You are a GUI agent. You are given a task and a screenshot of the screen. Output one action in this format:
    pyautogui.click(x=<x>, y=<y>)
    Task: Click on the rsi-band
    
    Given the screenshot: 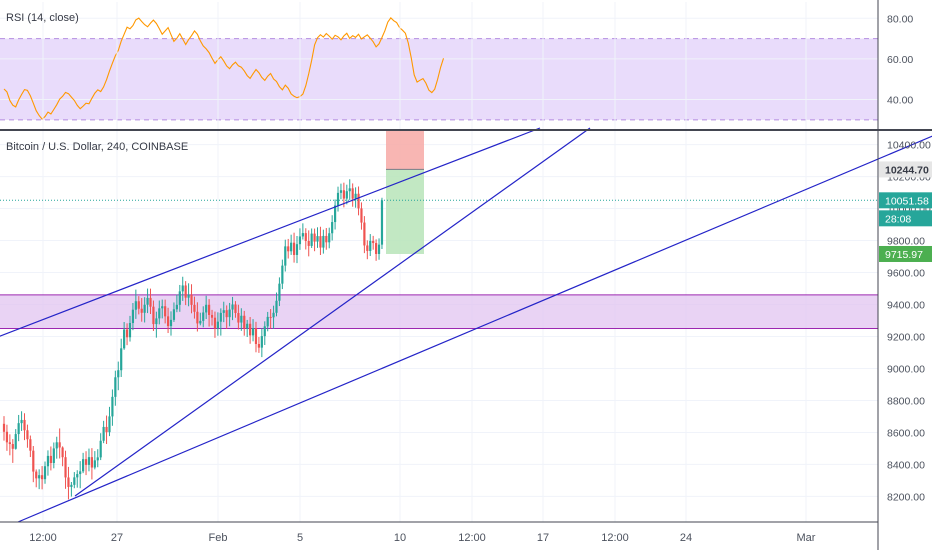 What is the action you would take?
    pyautogui.click(x=439, y=79)
    